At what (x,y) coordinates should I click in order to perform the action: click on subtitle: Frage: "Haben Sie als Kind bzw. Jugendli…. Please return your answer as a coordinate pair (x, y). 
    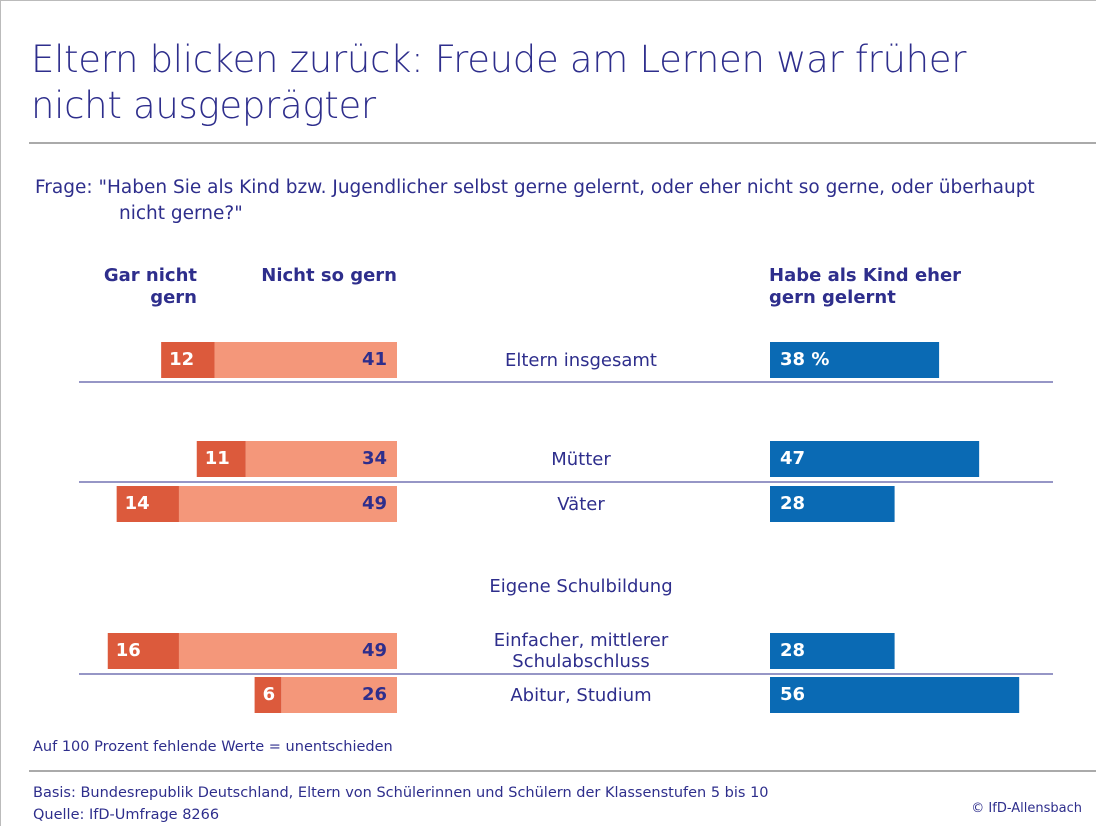
    Looking at the image, I should click on (535, 200).